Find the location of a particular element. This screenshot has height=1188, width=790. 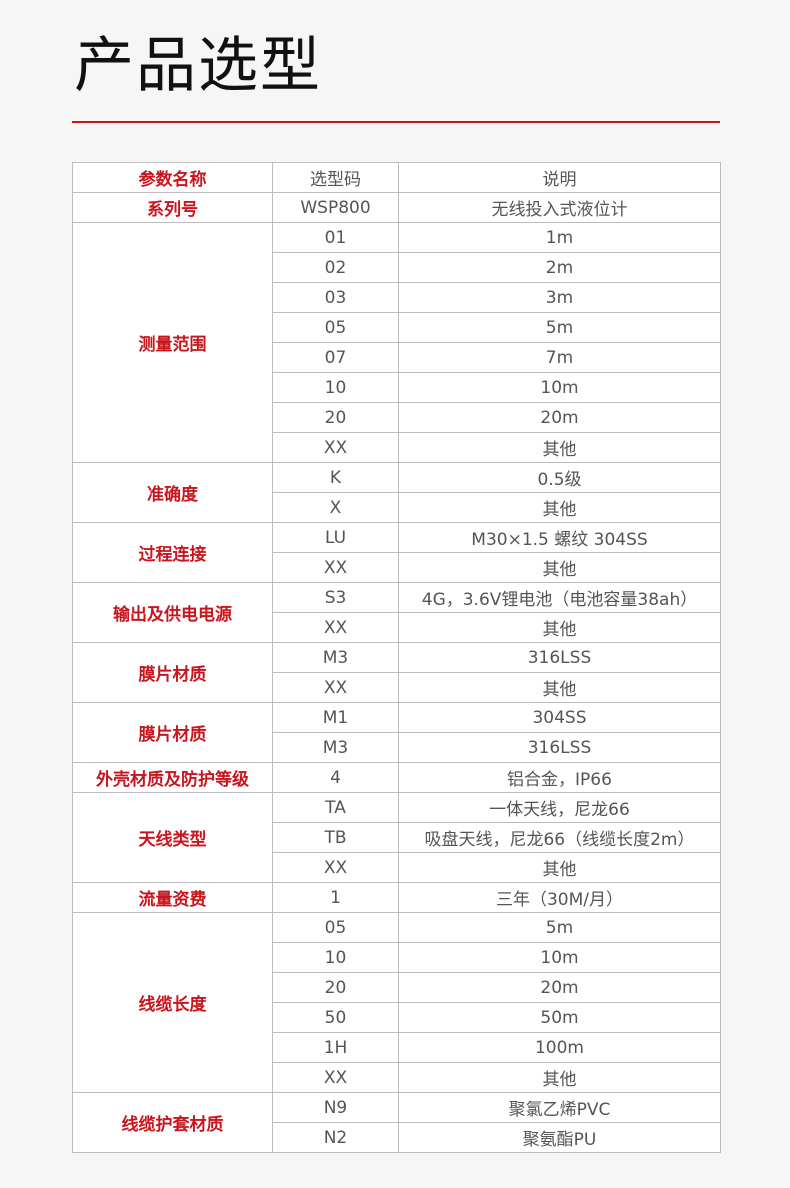

header-code: 选型码 is located at coordinates (335, 177).